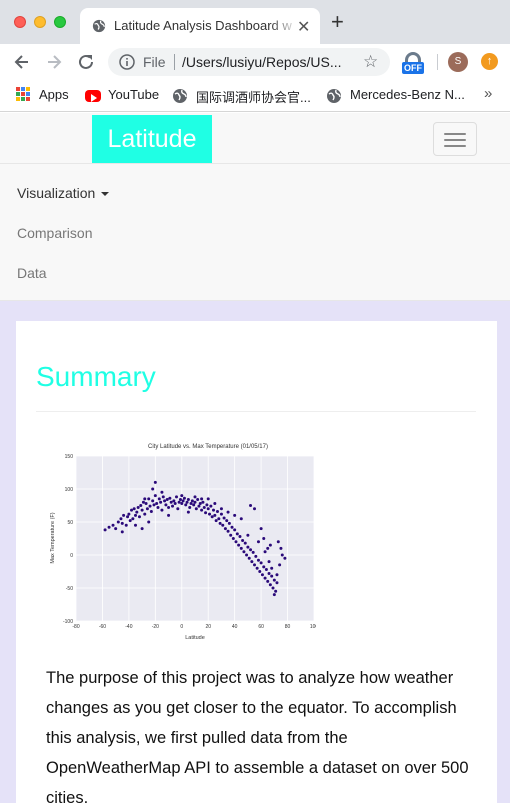  I want to click on nav-item-data: Data, so click(32, 273).